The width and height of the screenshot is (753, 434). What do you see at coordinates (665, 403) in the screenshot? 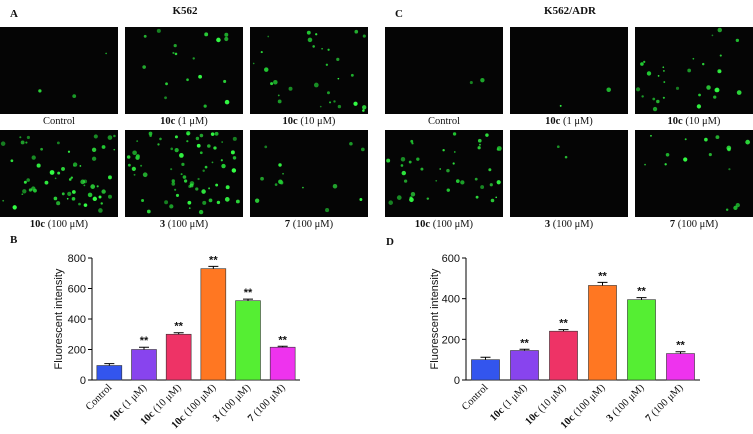
I see `x-tick-label: 7 (100 μM)` at bounding box center [665, 403].